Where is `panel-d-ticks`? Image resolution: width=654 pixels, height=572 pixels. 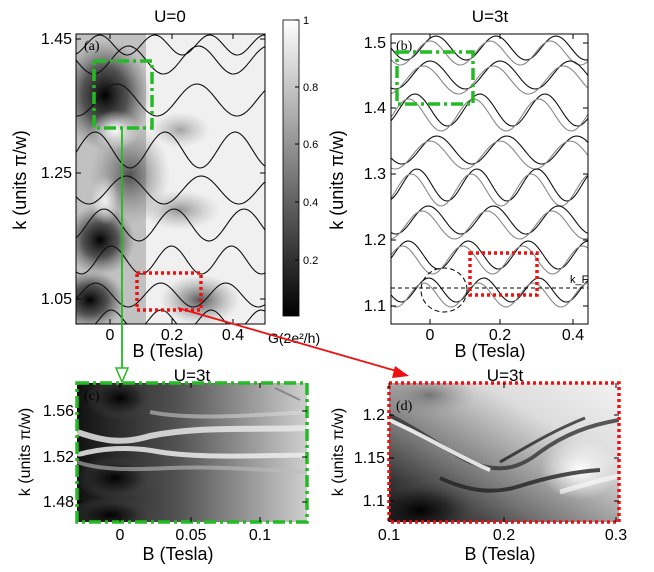
panel-d-ticks is located at coordinates (503, 452).